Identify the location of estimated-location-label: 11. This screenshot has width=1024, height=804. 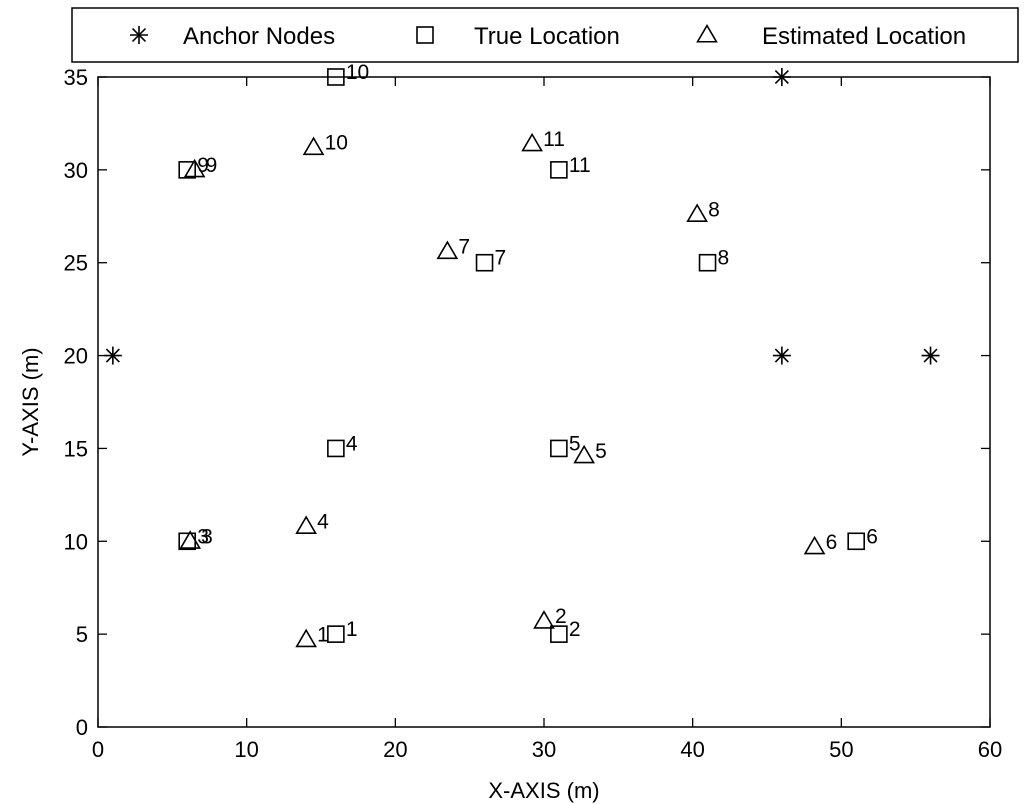
(554, 139).